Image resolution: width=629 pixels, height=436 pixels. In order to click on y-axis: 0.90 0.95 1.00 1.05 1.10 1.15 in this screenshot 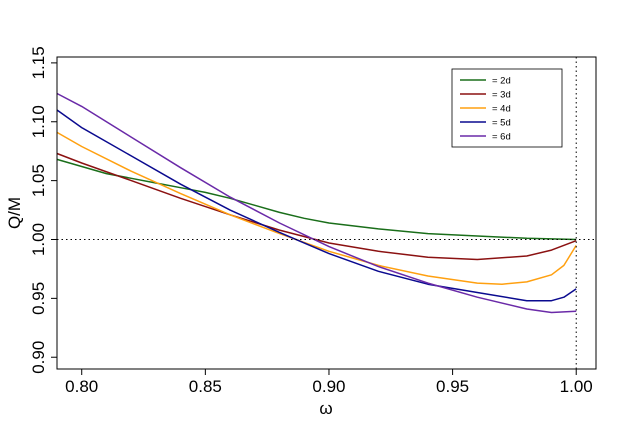, I will do `click(43, 210)`.